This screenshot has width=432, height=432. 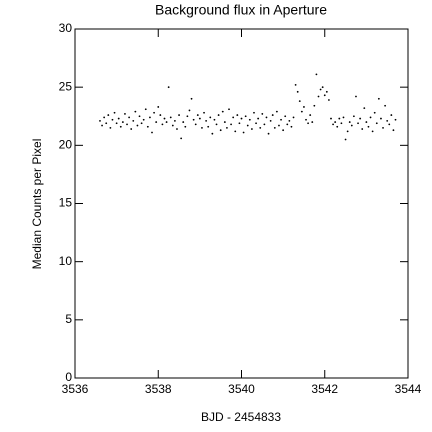 What do you see at coordinates (158, 389) in the screenshot?
I see `x-tick-label: 3538` at bounding box center [158, 389].